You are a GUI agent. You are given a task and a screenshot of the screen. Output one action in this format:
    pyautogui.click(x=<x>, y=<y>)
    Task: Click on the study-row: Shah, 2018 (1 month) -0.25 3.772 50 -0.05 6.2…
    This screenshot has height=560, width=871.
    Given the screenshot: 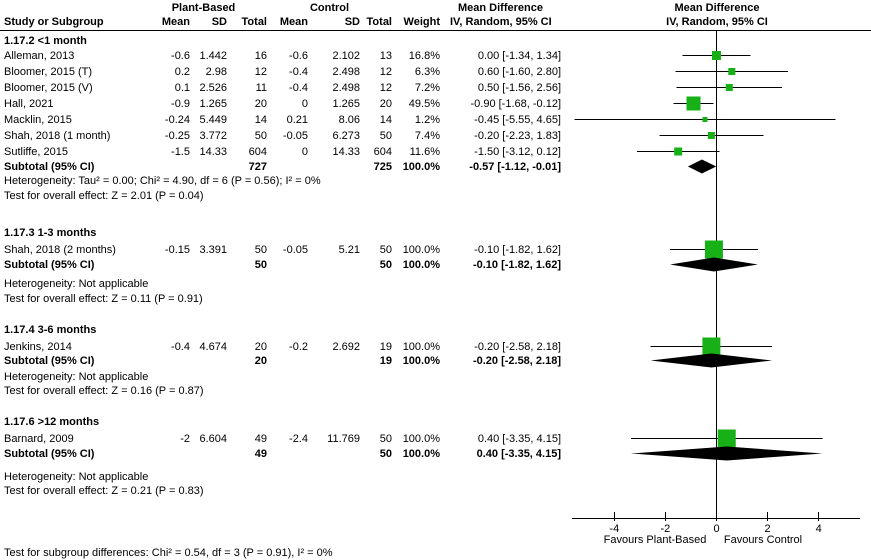 What is the action you would take?
    pyautogui.click(x=280, y=137)
    